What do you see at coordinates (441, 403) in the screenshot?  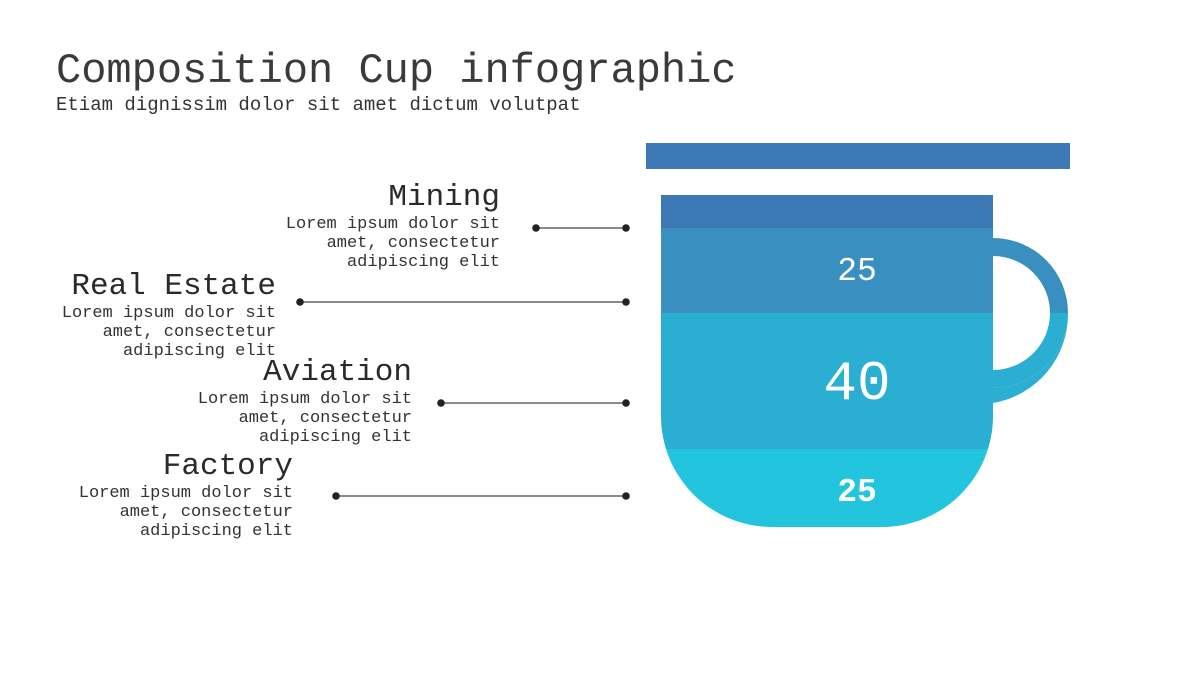 I see `connector-dot-aviation-start` at bounding box center [441, 403].